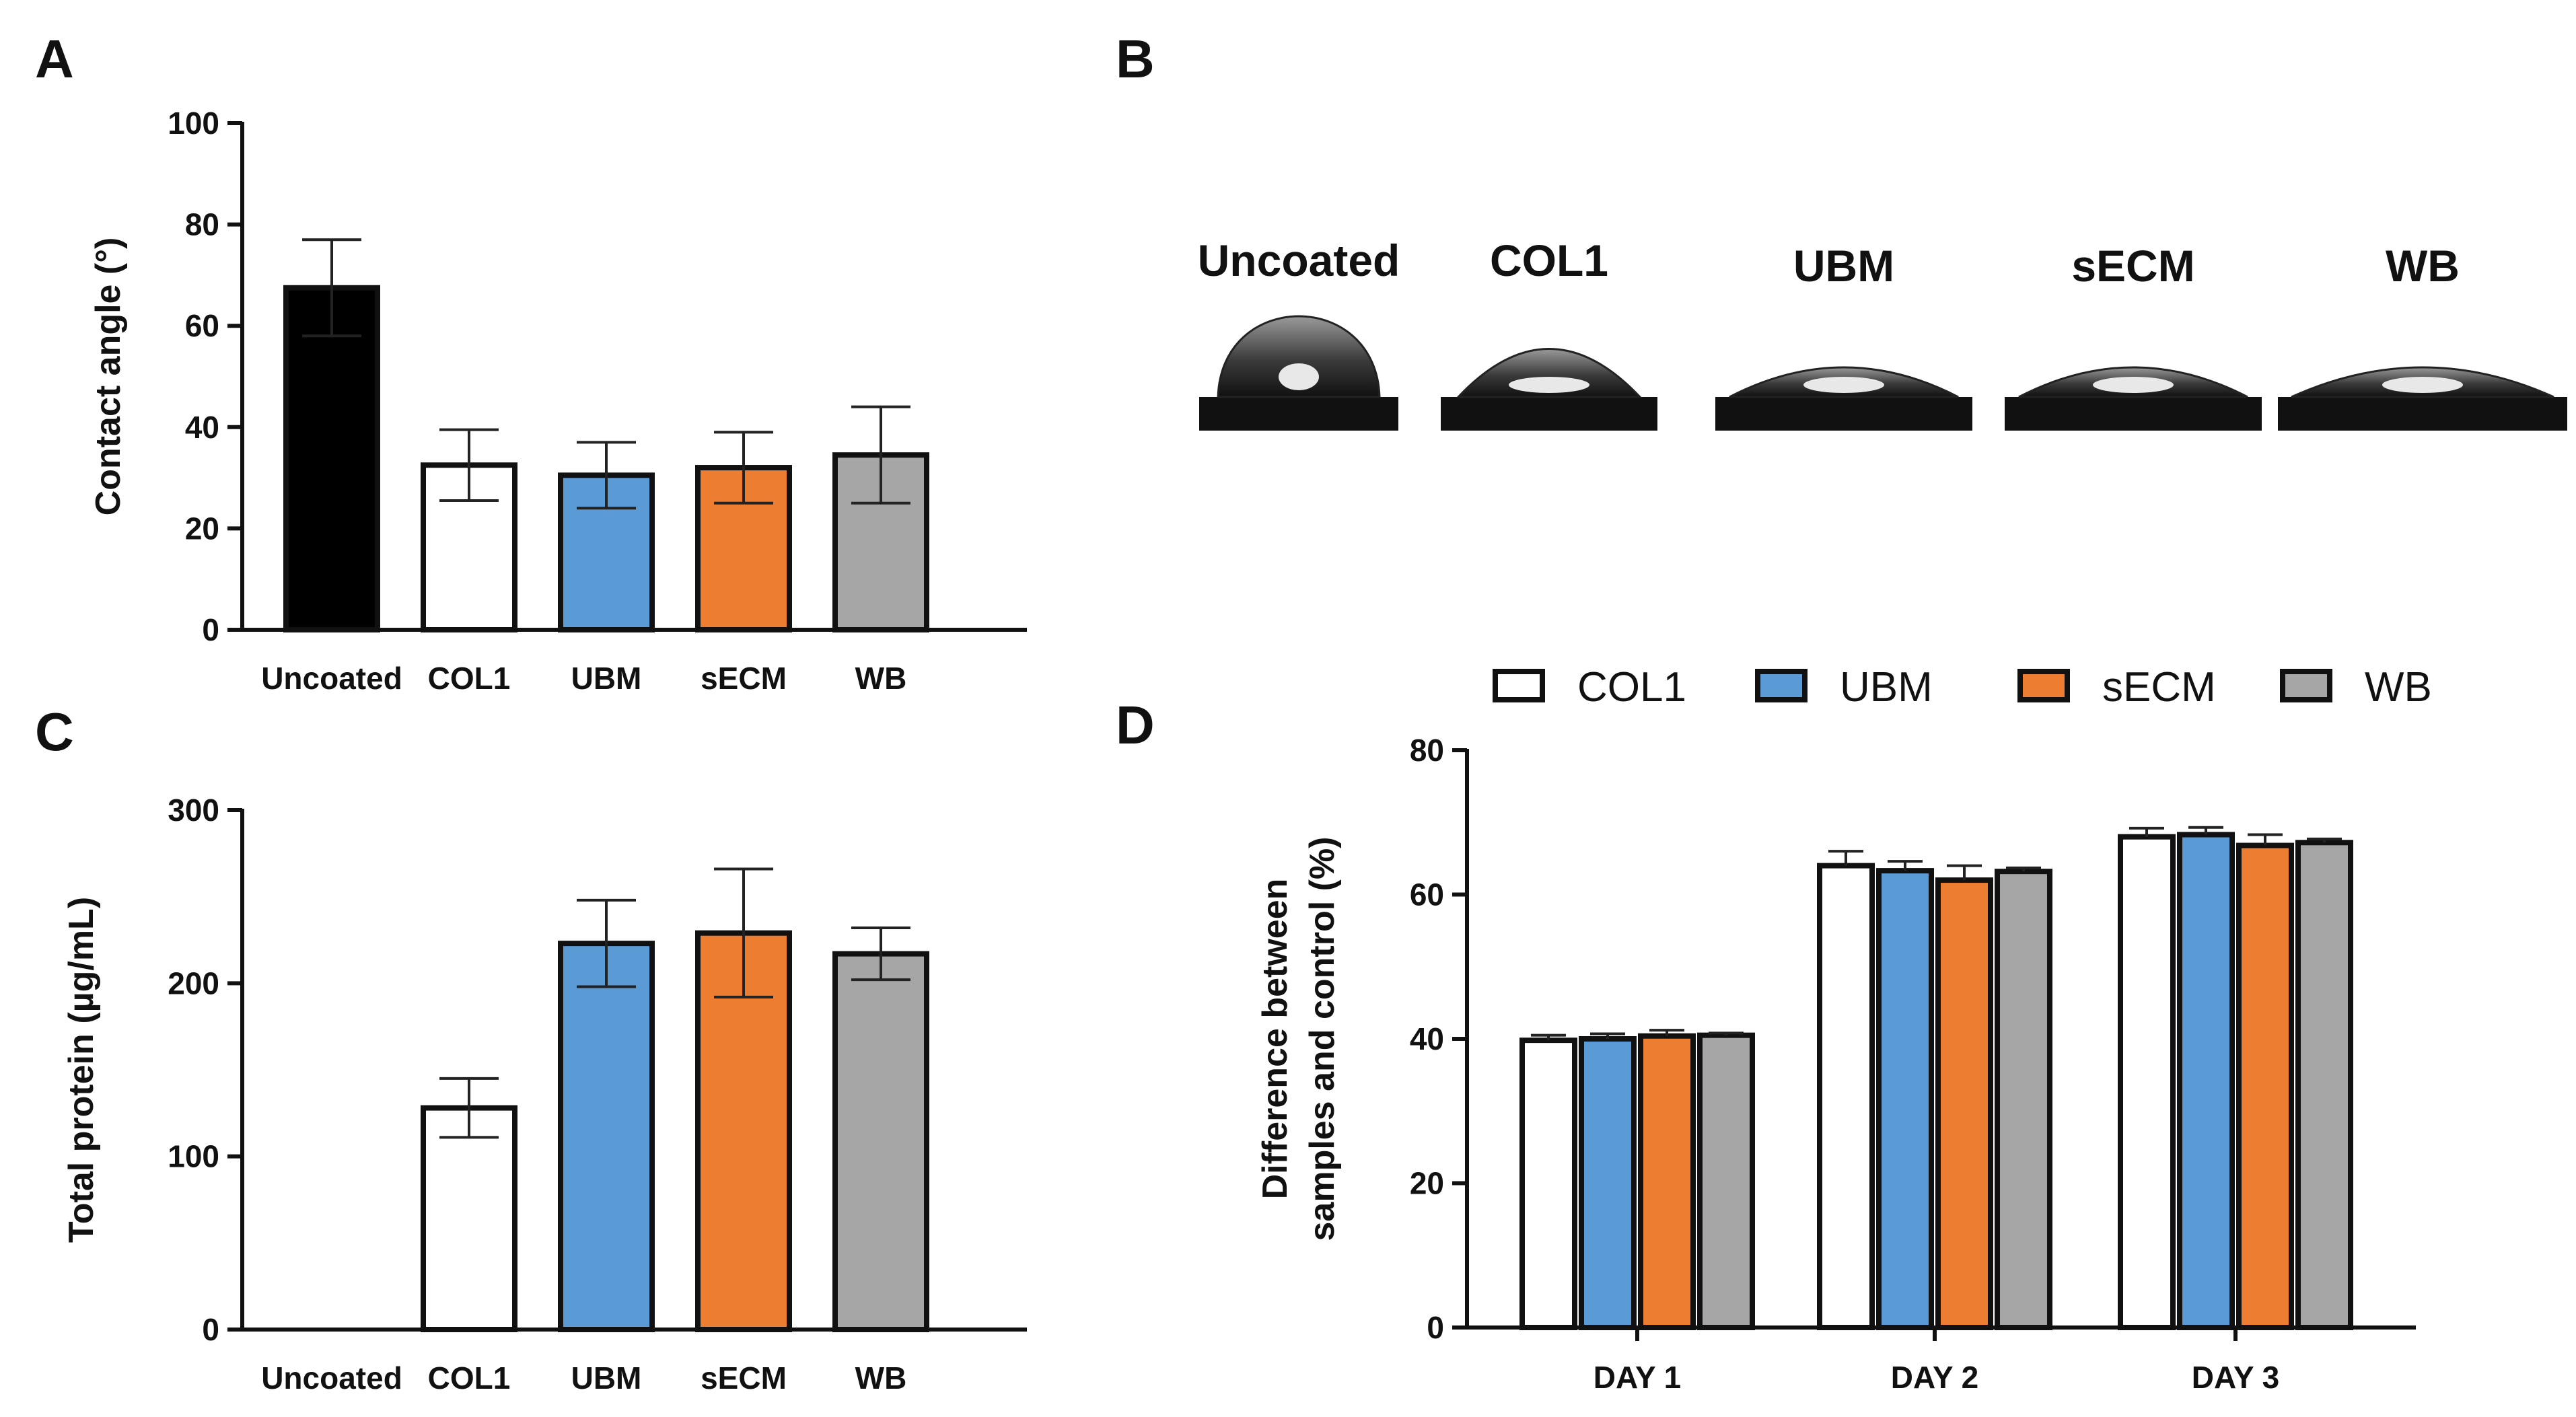 This screenshot has width=2576, height=1417. What do you see at coordinates (54, 732) in the screenshot?
I see `panel-letter-c: C` at bounding box center [54, 732].